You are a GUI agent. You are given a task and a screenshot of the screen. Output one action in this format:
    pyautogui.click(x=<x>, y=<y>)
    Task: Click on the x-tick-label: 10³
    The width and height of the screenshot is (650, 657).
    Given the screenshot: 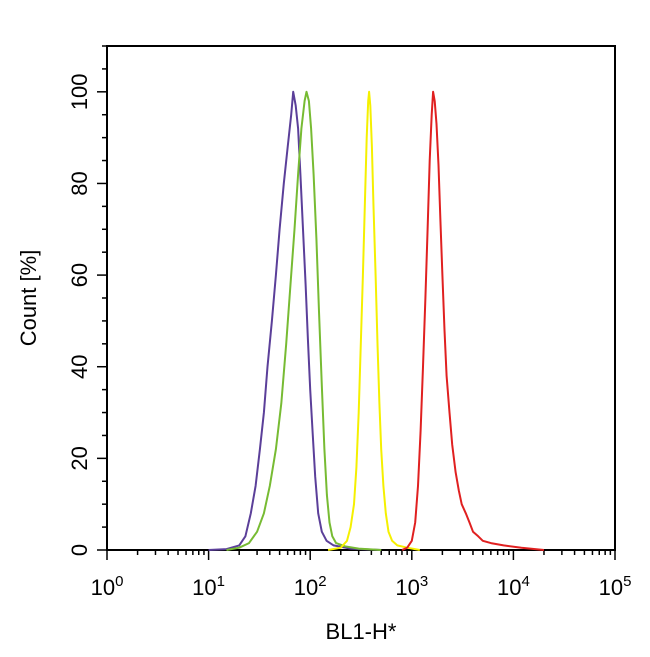 What is the action you would take?
    pyautogui.click(x=411, y=586)
    